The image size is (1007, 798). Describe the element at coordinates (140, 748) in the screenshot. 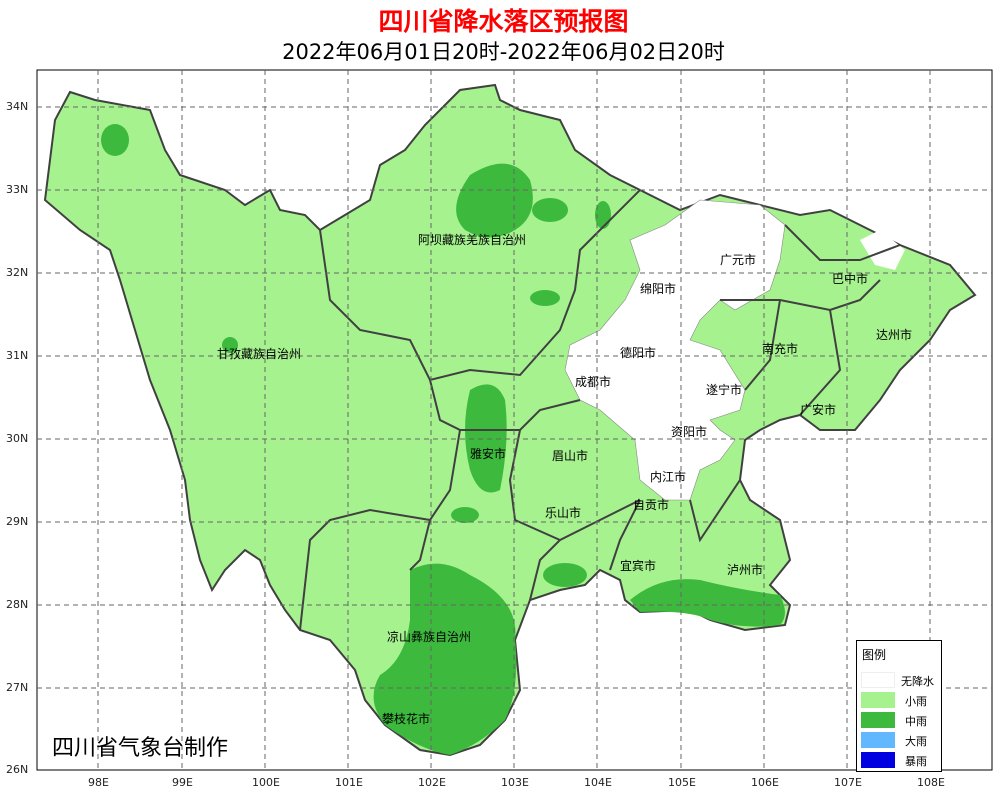

I see `producer-credit: 四川省气象台制作` at that location.